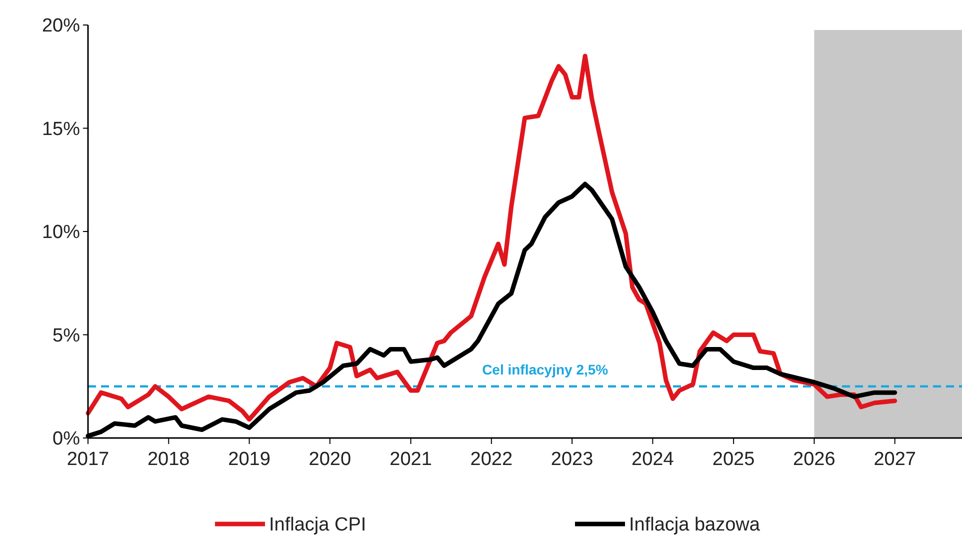 The image size is (962, 540). I want to click on y-tick-label: 5%, so click(66, 335).